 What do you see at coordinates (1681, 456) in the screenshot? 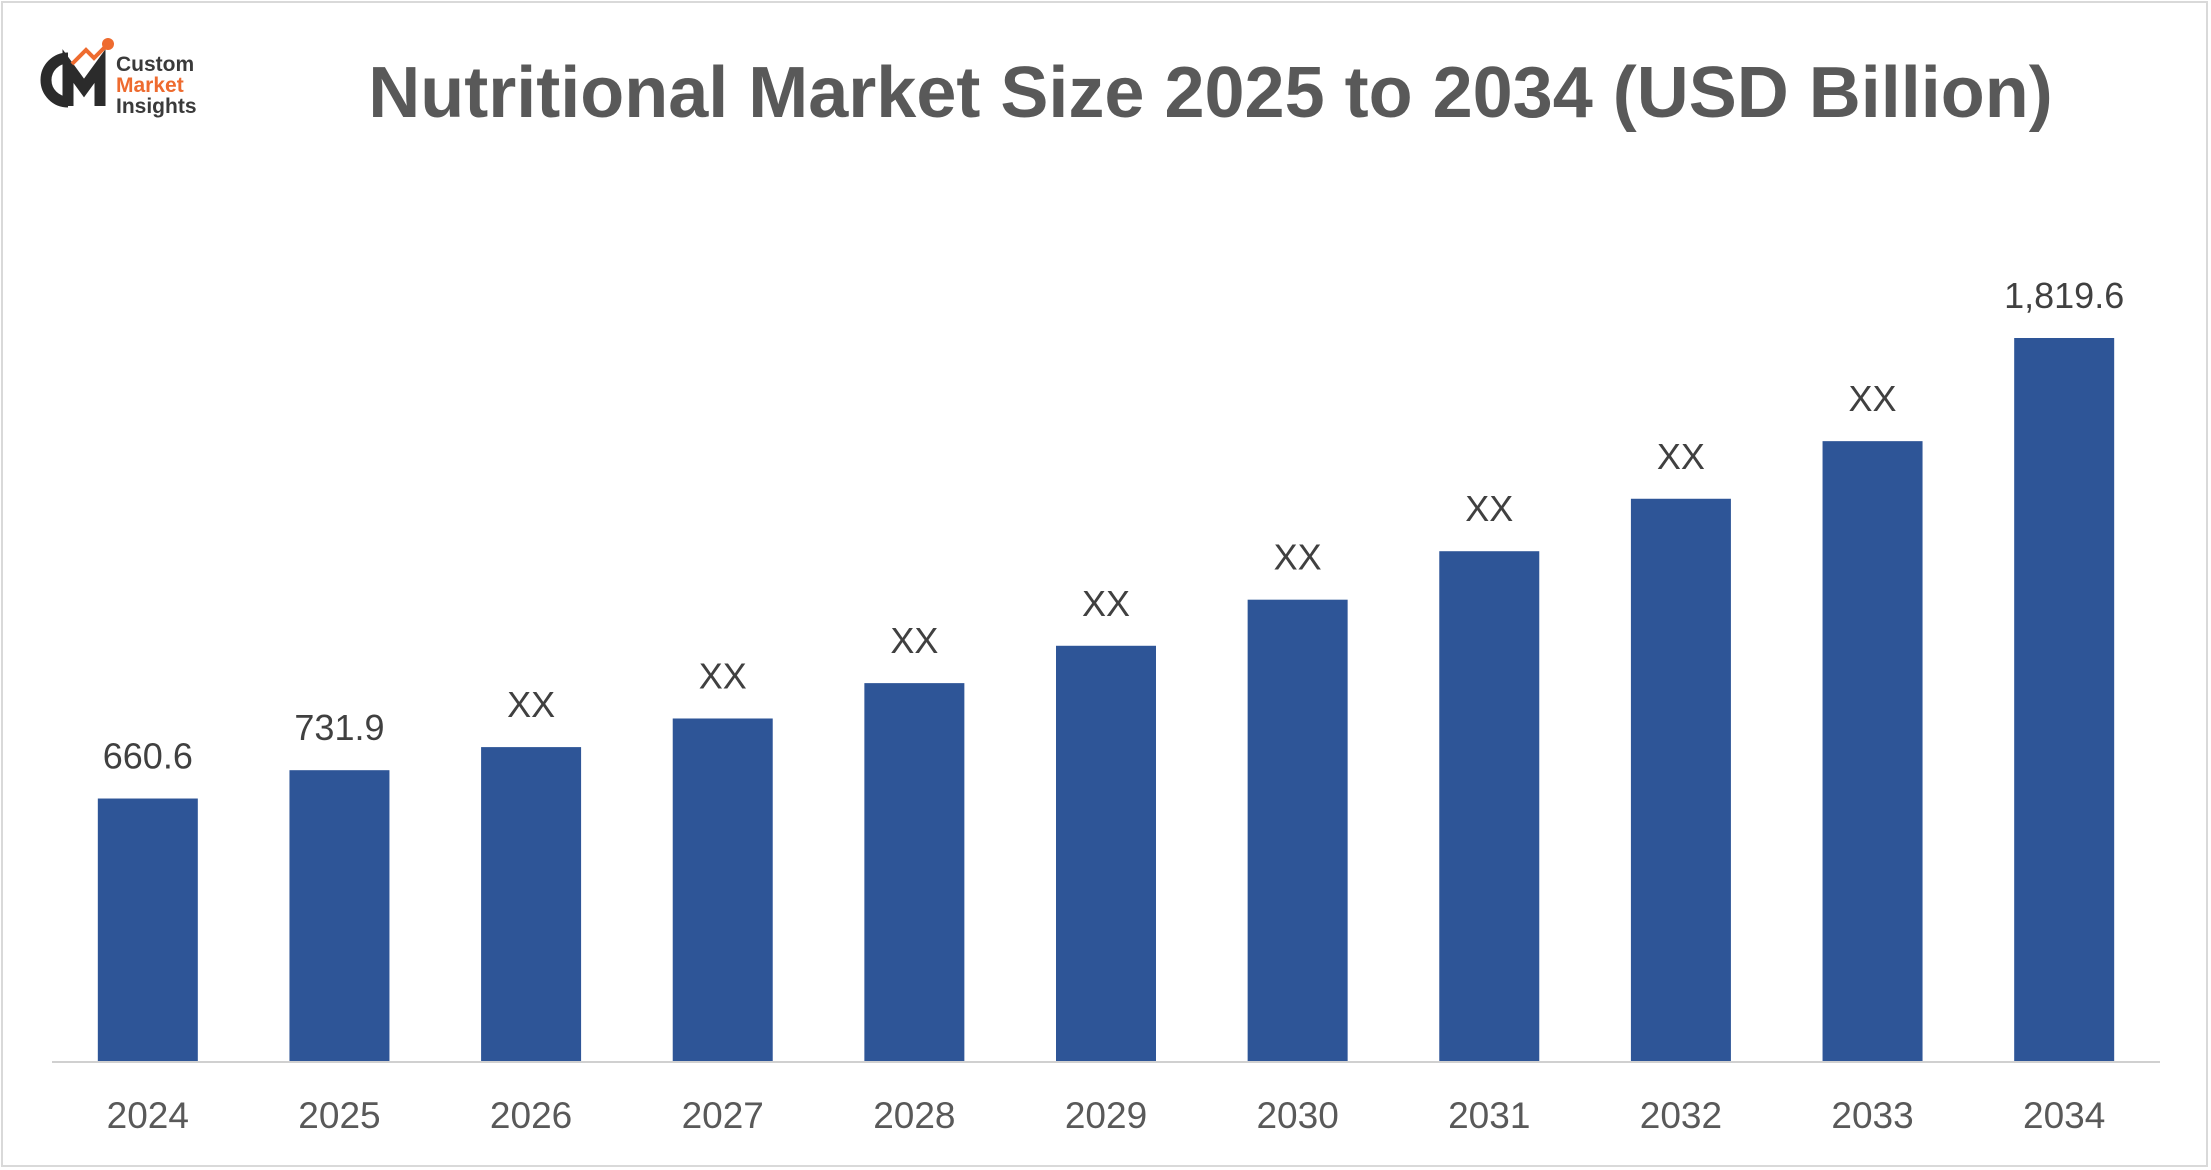
I see `data-label-2032: XX` at bounding box center [1681, 456].